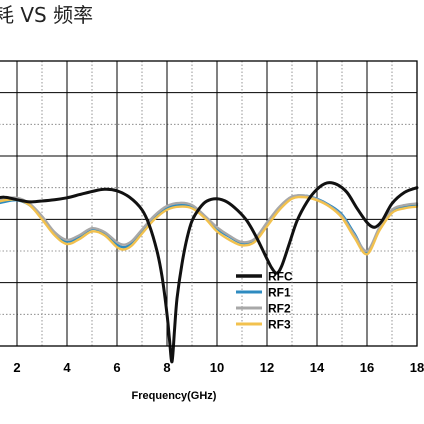 The width and height of the screenshot is (424, 424). What do you see at coordinates (46, 15) in the screenshot?
I see `chart-title: 耗 VS 频率` at bounding box center [46, 15].